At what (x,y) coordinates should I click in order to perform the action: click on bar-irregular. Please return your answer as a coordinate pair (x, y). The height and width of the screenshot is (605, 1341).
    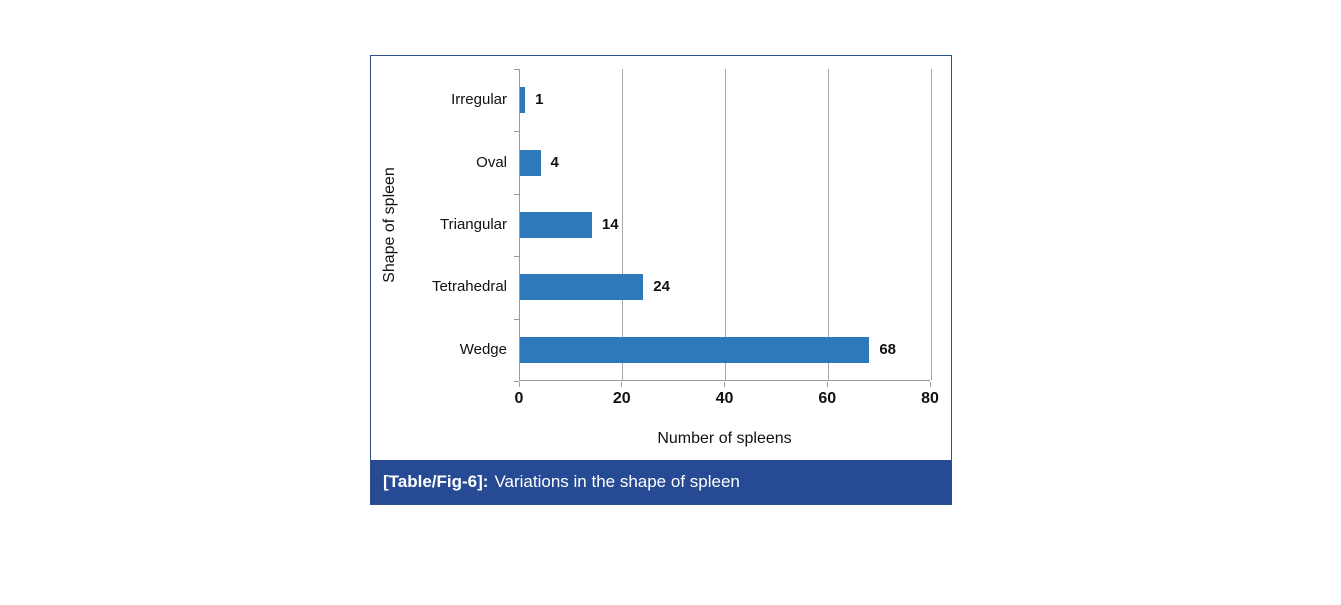
    Looking at the image, I should click on (523, 100).